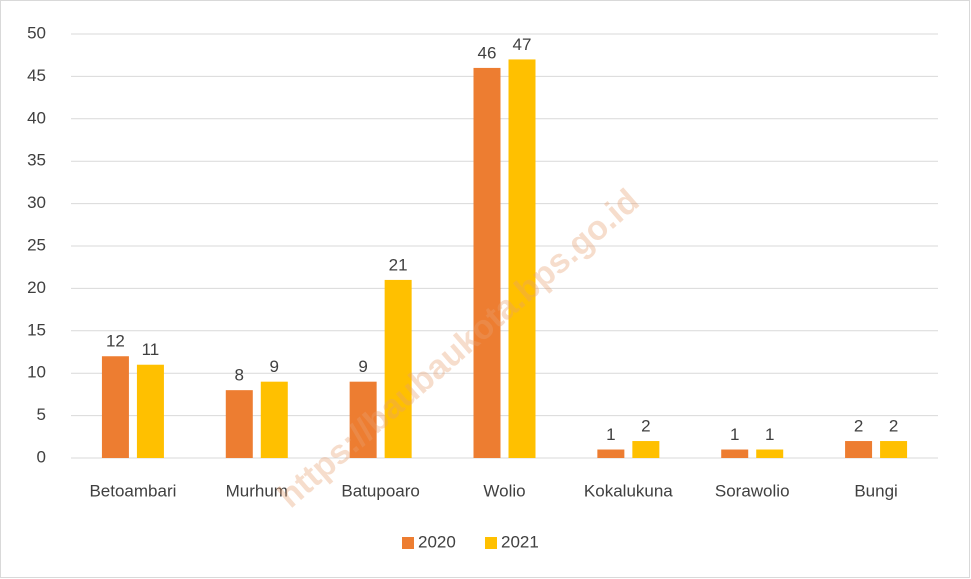 The height and width of the screenshot is (579, 971). Describe the element at coordinates (257, 490) in the screenshot. I see `x-tick-label: Murhum` at that location.